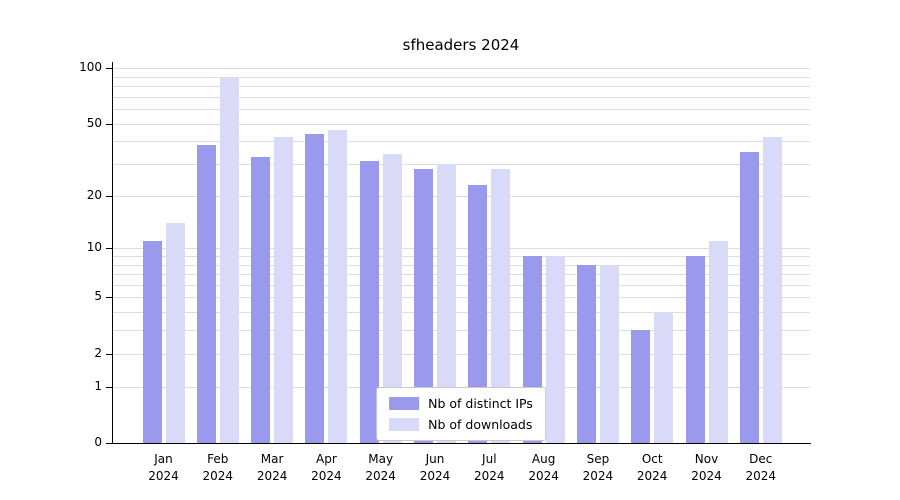 The width and height of the screenshot is (900, 500). What do you see at coordinates (94, 194) in the screenshot?
I see `y-tick-label: 20` at bounding box center [94, 194].